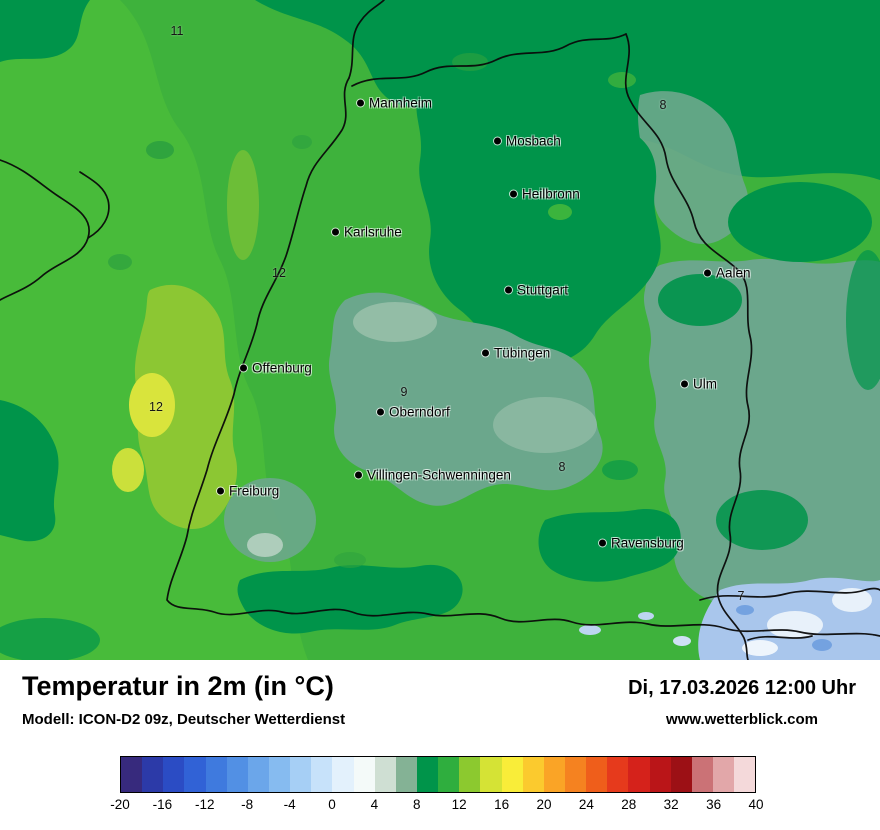 This screenshot has width=880, height=830. I want to click on city-marker-mannheim: Mannheim, so click(394, 103).